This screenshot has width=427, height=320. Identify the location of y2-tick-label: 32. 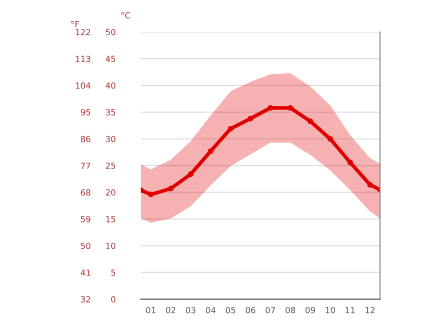
(85, 299).